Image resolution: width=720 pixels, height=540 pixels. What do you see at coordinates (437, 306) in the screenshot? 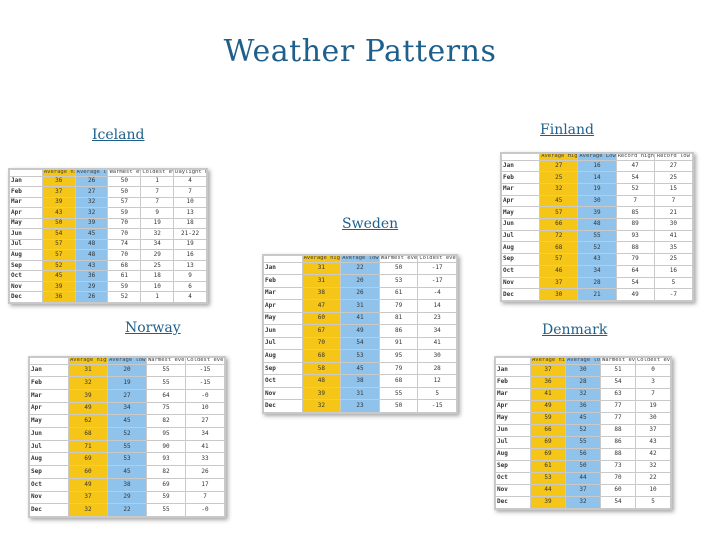
I see `value-cell: 14` at bounding box center [437, 306].